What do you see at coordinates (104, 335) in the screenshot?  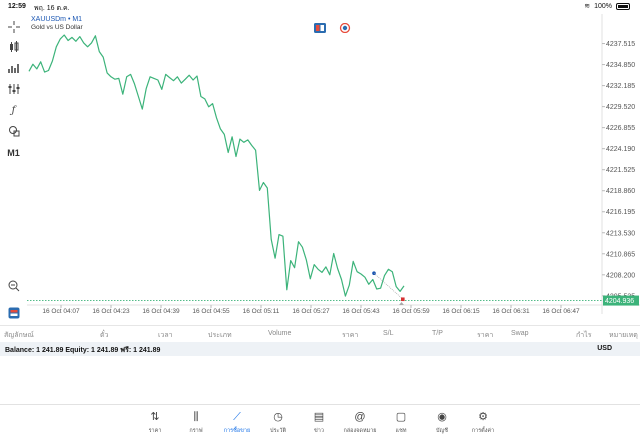 I see `positions-column-header: ตั๋ว` at bounding box center [104, 335].